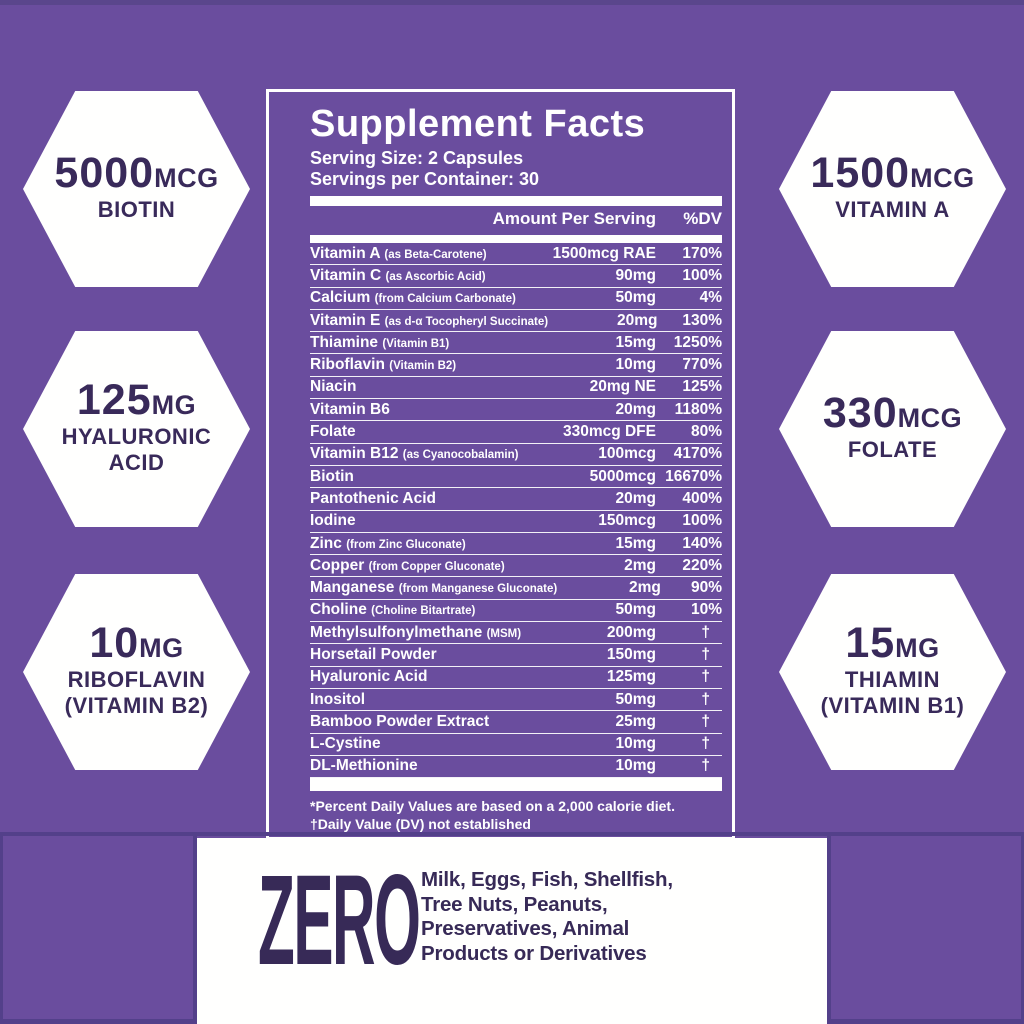  I want to click on serving-size: Serving Size: 2 Capsules, so click(417, 158).